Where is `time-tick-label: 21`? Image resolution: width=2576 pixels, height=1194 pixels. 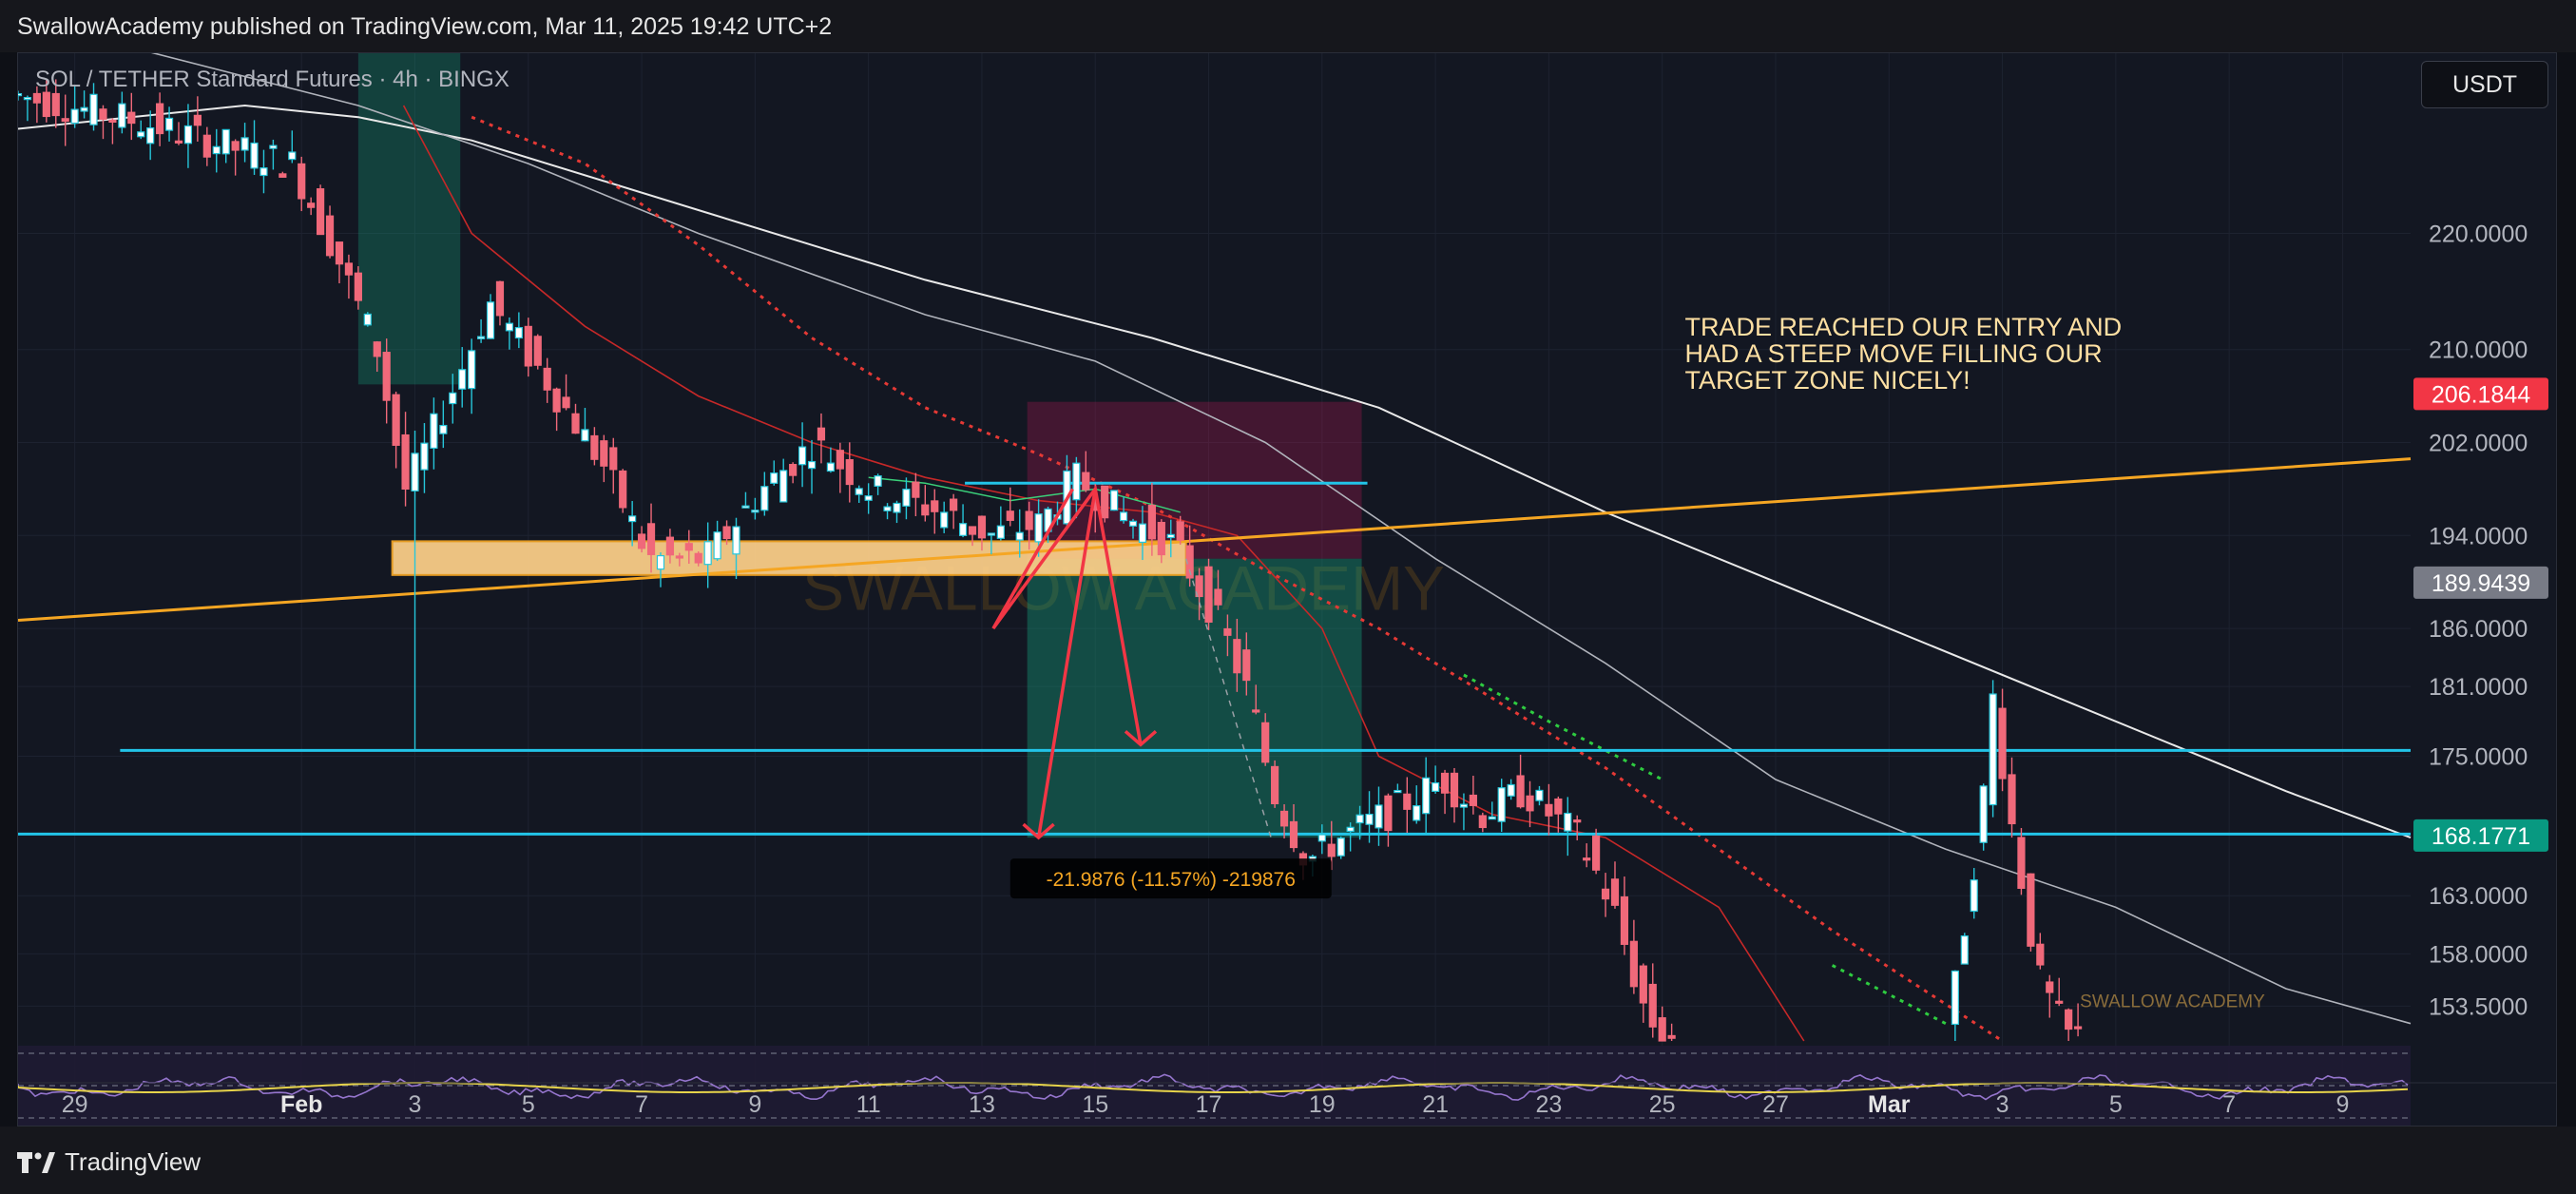
time-tick-label: 21 is located at coordinates (1436, 1104).